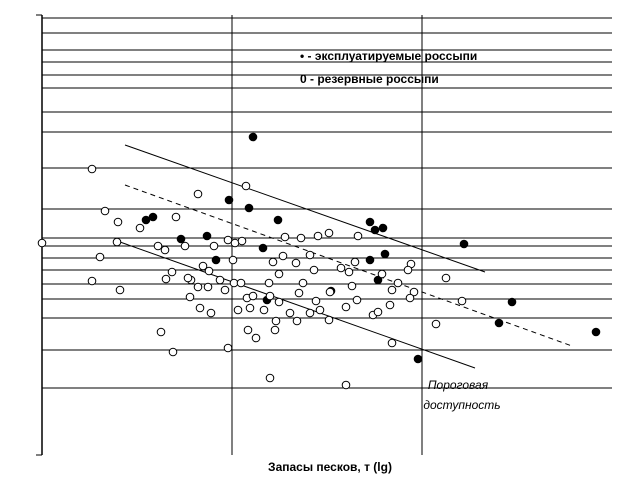 Image resolution: width=627 pixels, height=499 pixels. I want to click on legend-entry: • - эксплуатируемые россыпи, so click(388, 56).